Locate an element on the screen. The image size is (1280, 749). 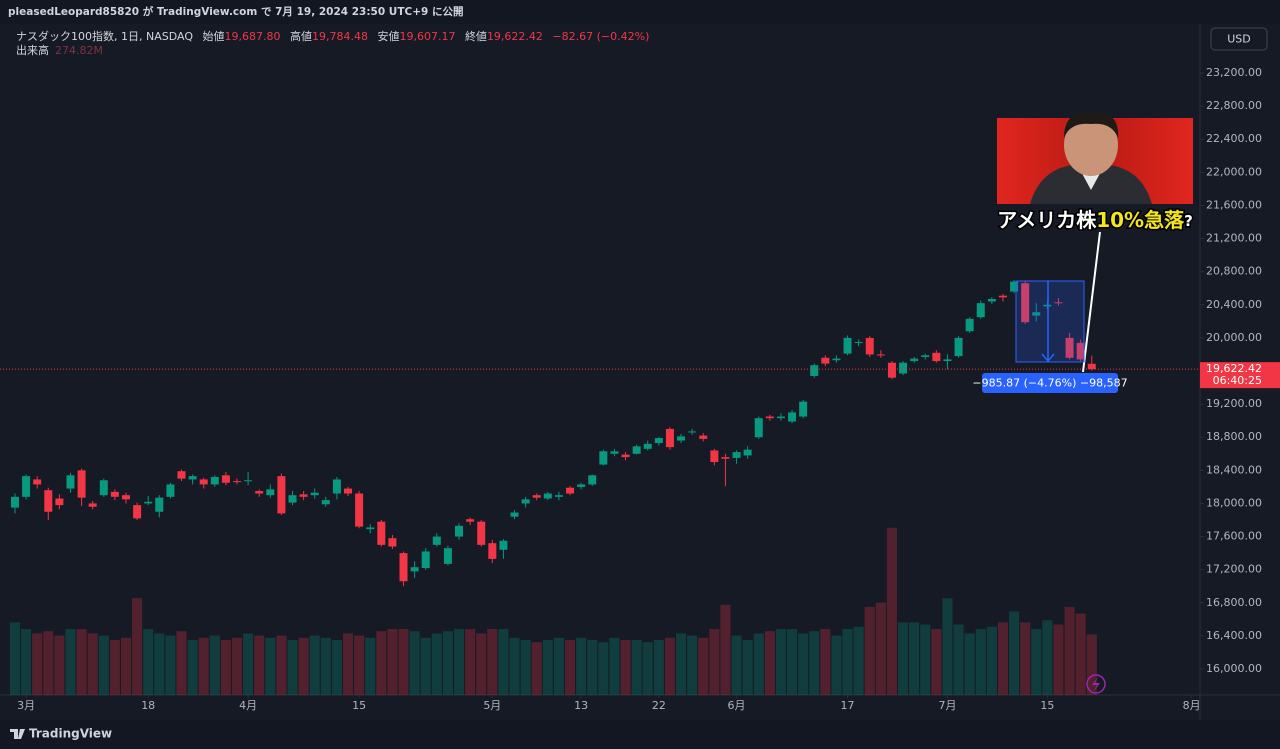
footer-bar is located at coordinates (640, 734).